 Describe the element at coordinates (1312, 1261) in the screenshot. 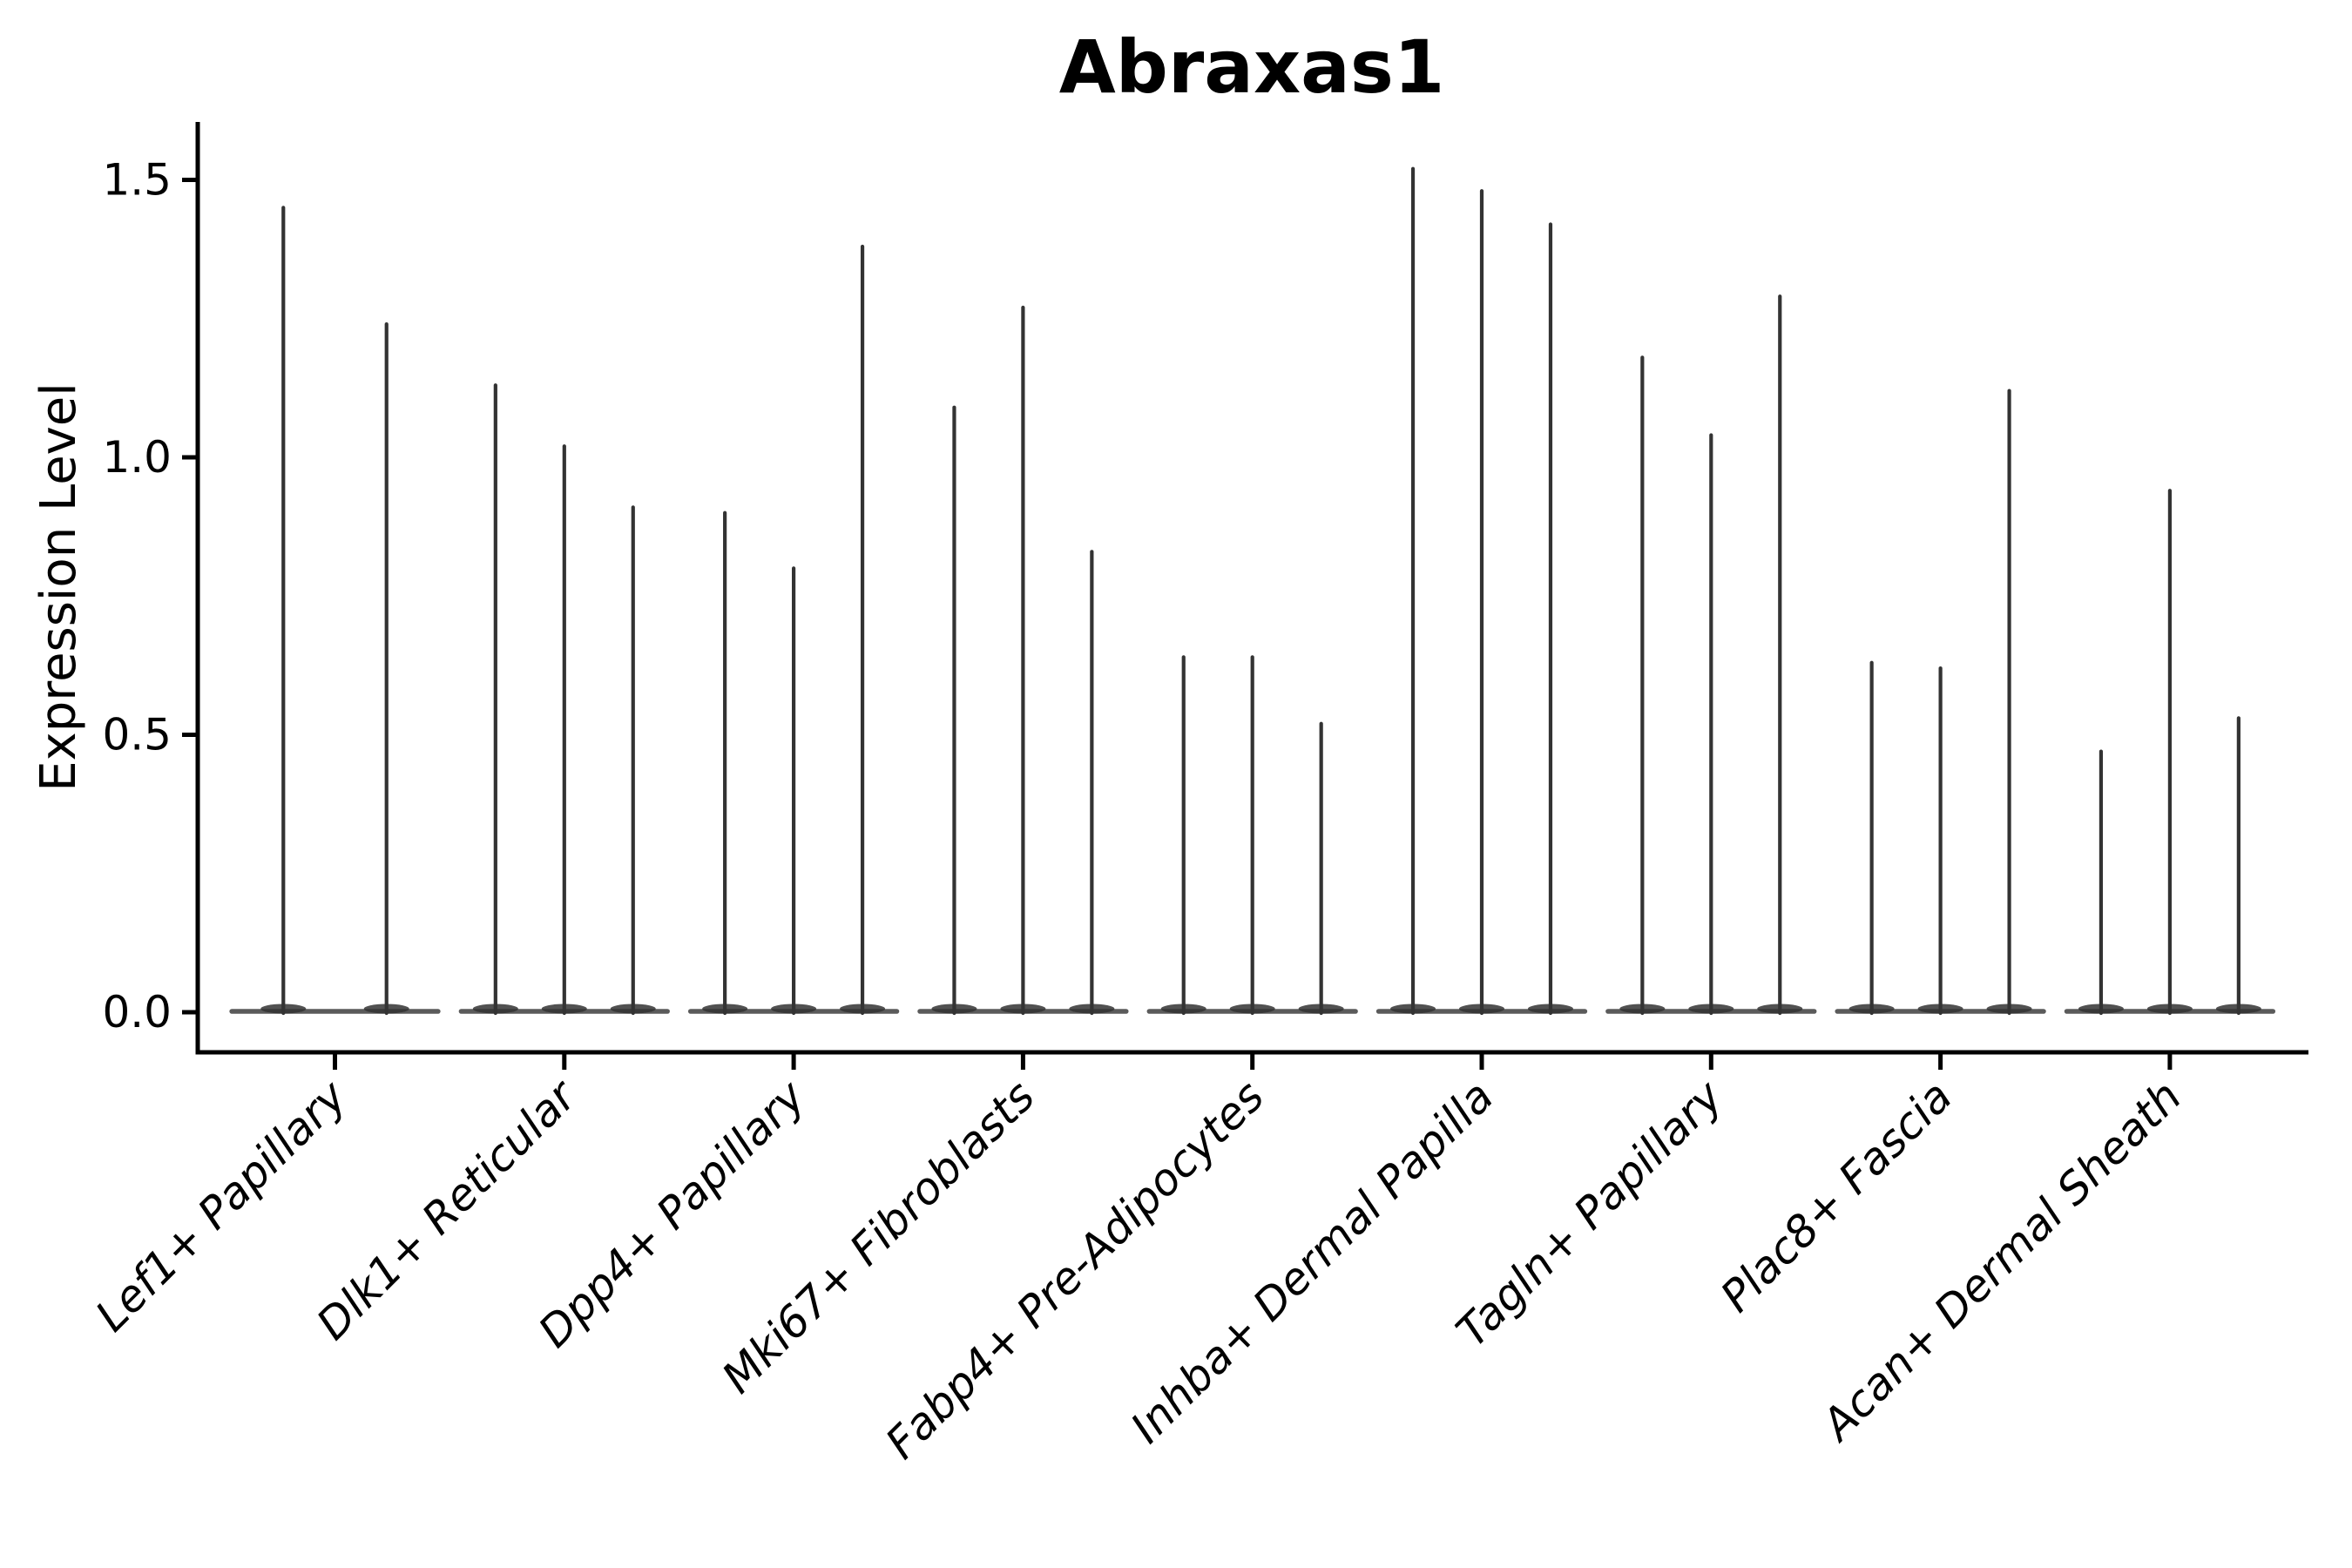

I see `x-tick-label: Inhba+ Dermal Papilla` at that location.